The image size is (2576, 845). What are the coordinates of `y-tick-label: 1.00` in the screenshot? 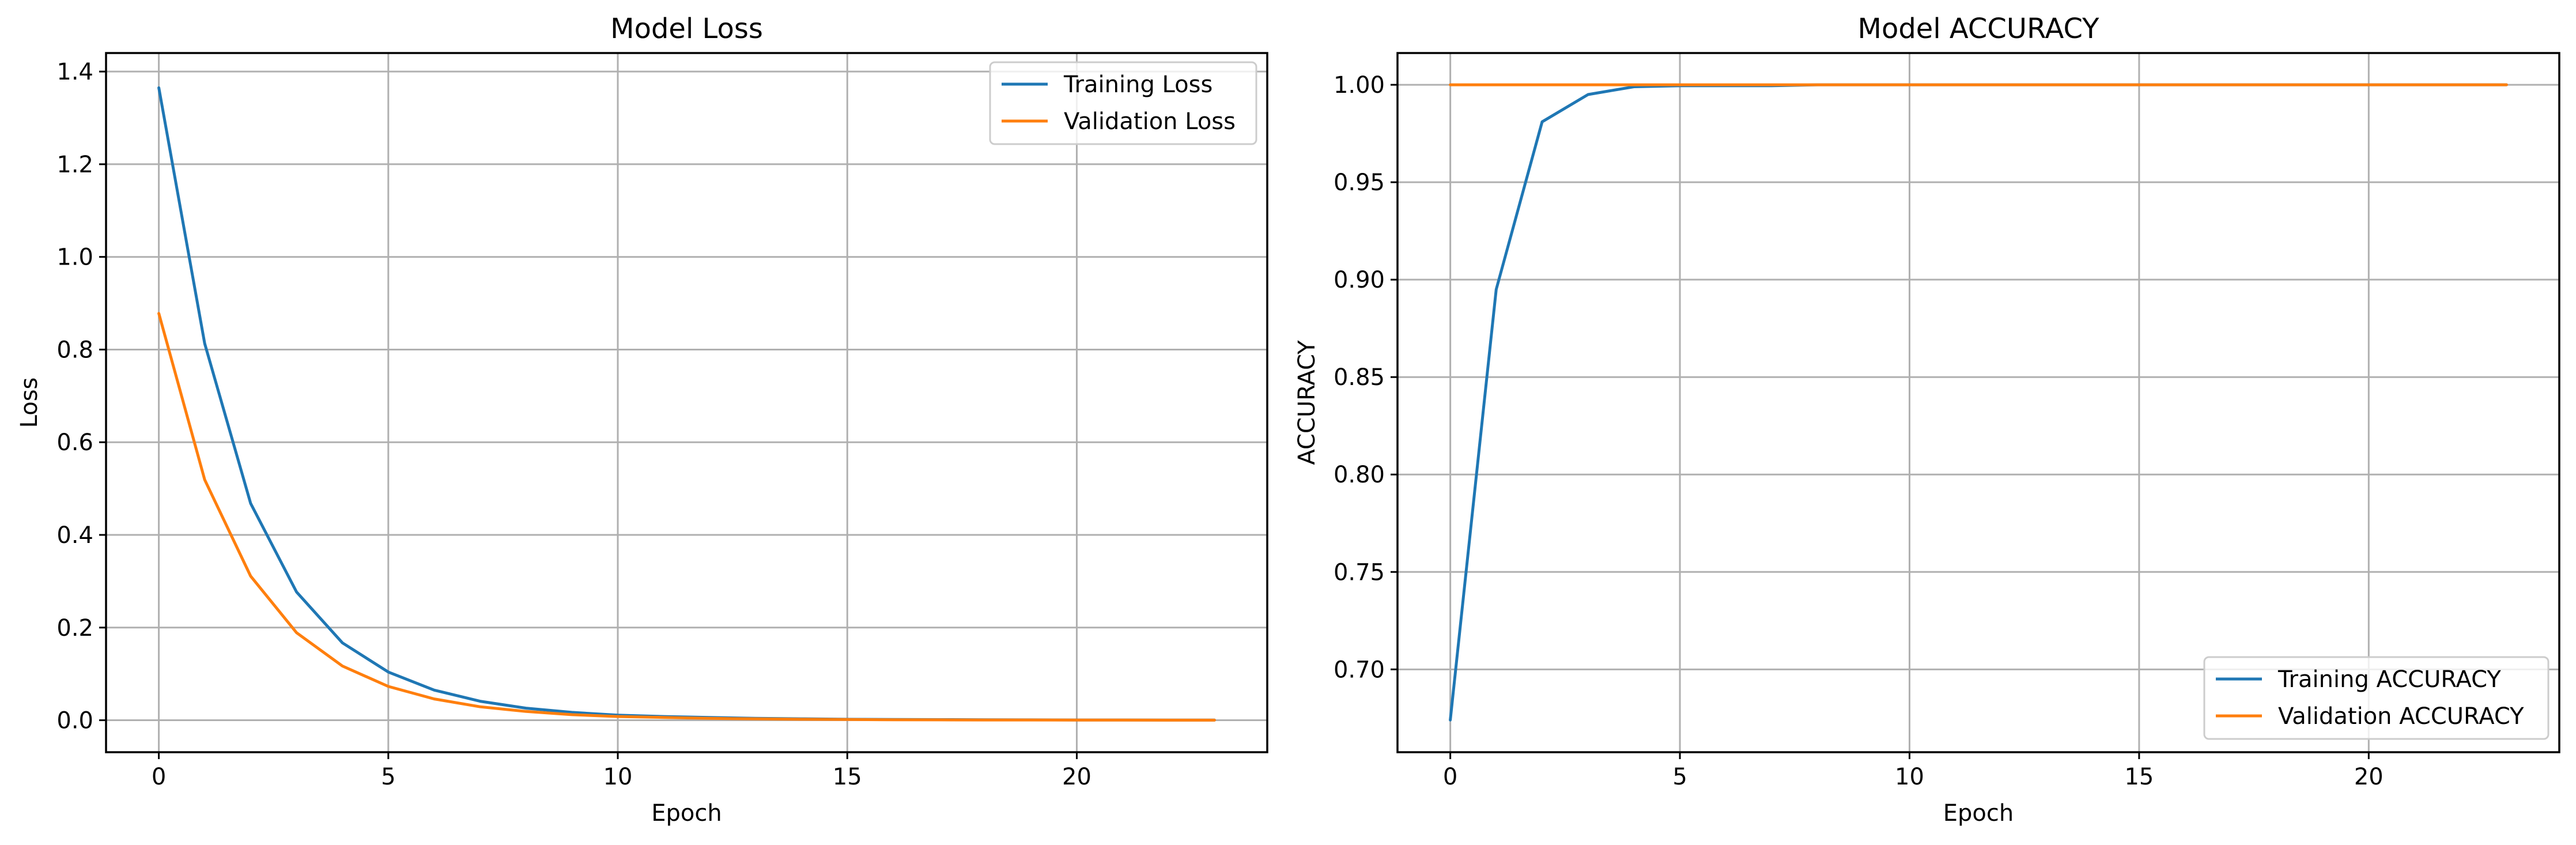 It's located at (1359, 85).